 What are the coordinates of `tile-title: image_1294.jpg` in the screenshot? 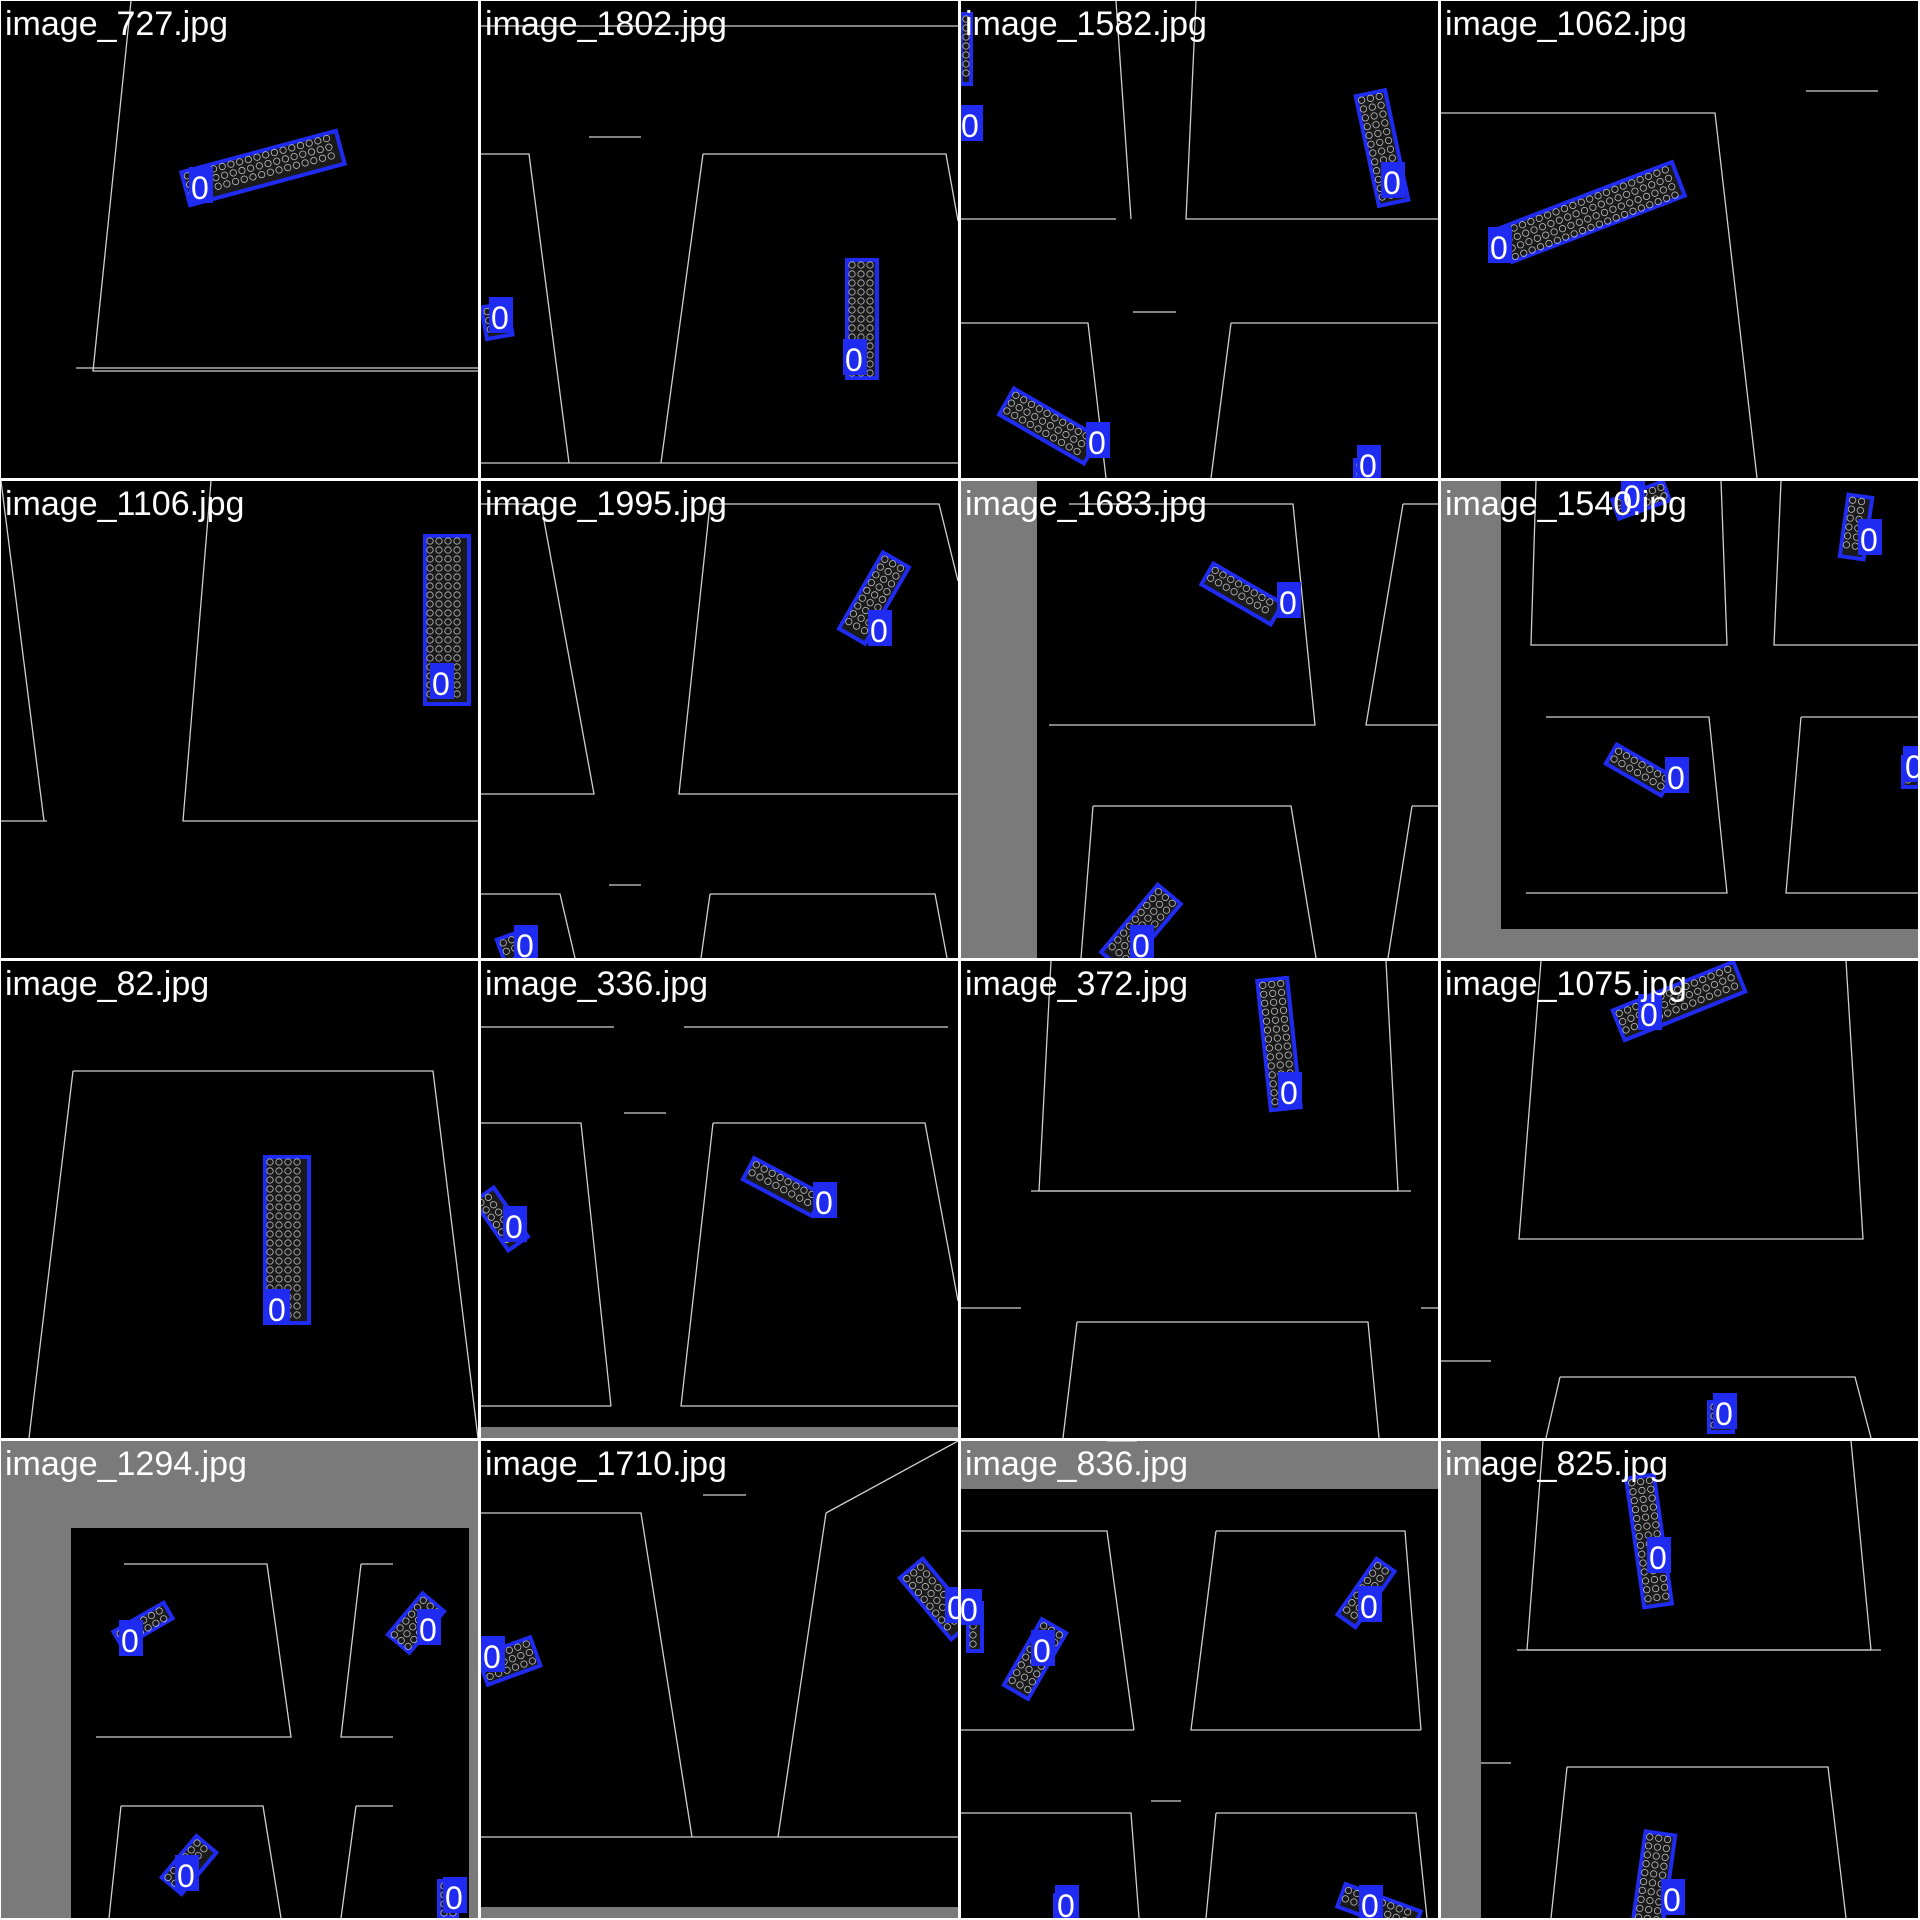 It's located at (126, 1464).